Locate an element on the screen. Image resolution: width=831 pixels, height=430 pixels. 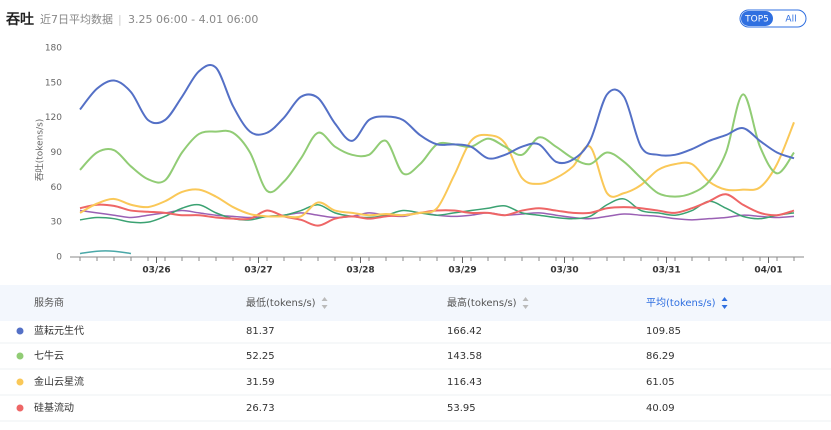
table-header-bg is located at coordinates (415, 303).